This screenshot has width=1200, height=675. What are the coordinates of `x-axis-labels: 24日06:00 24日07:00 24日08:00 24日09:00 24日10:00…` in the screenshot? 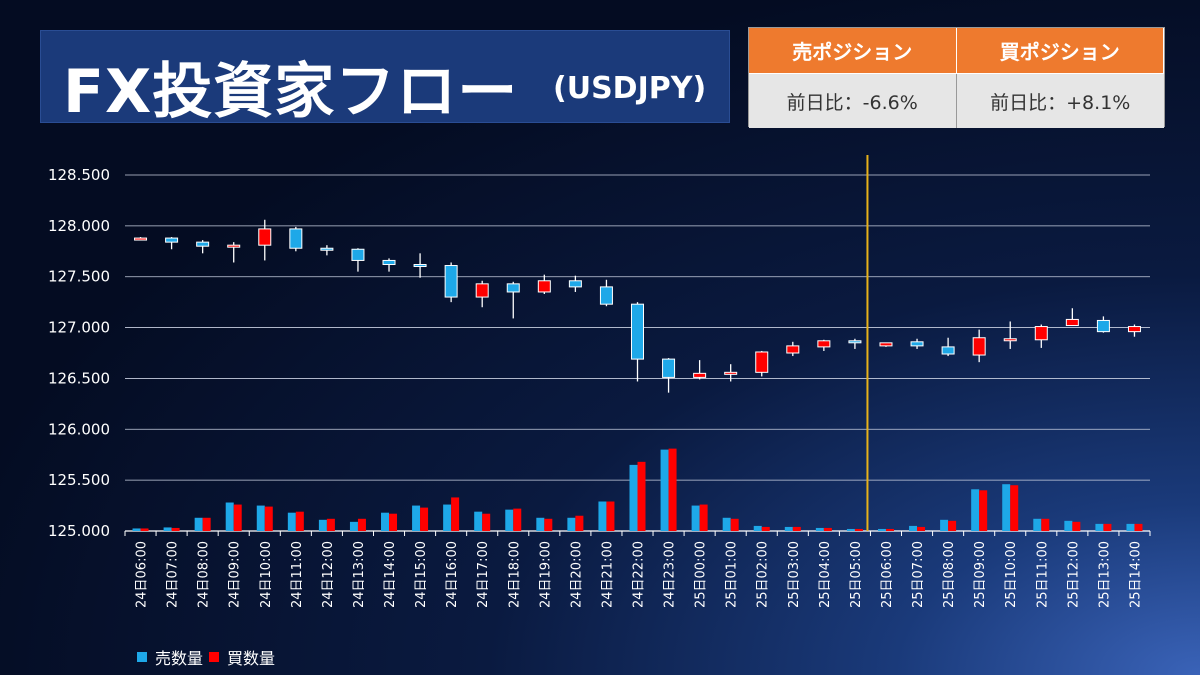 It's located at (639, 574).